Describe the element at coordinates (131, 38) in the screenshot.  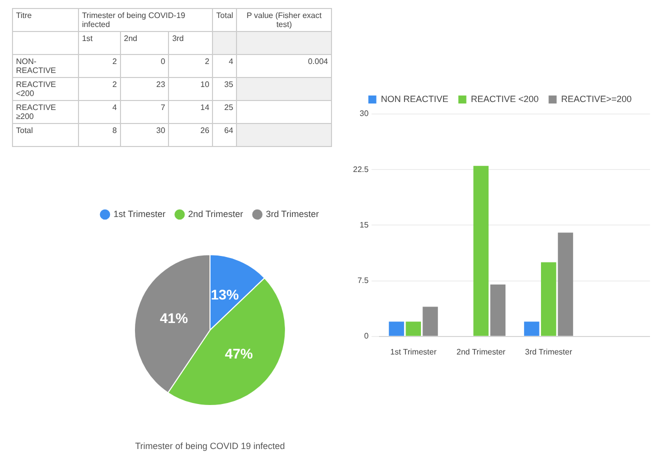
I see `text: 2nd` at that location.